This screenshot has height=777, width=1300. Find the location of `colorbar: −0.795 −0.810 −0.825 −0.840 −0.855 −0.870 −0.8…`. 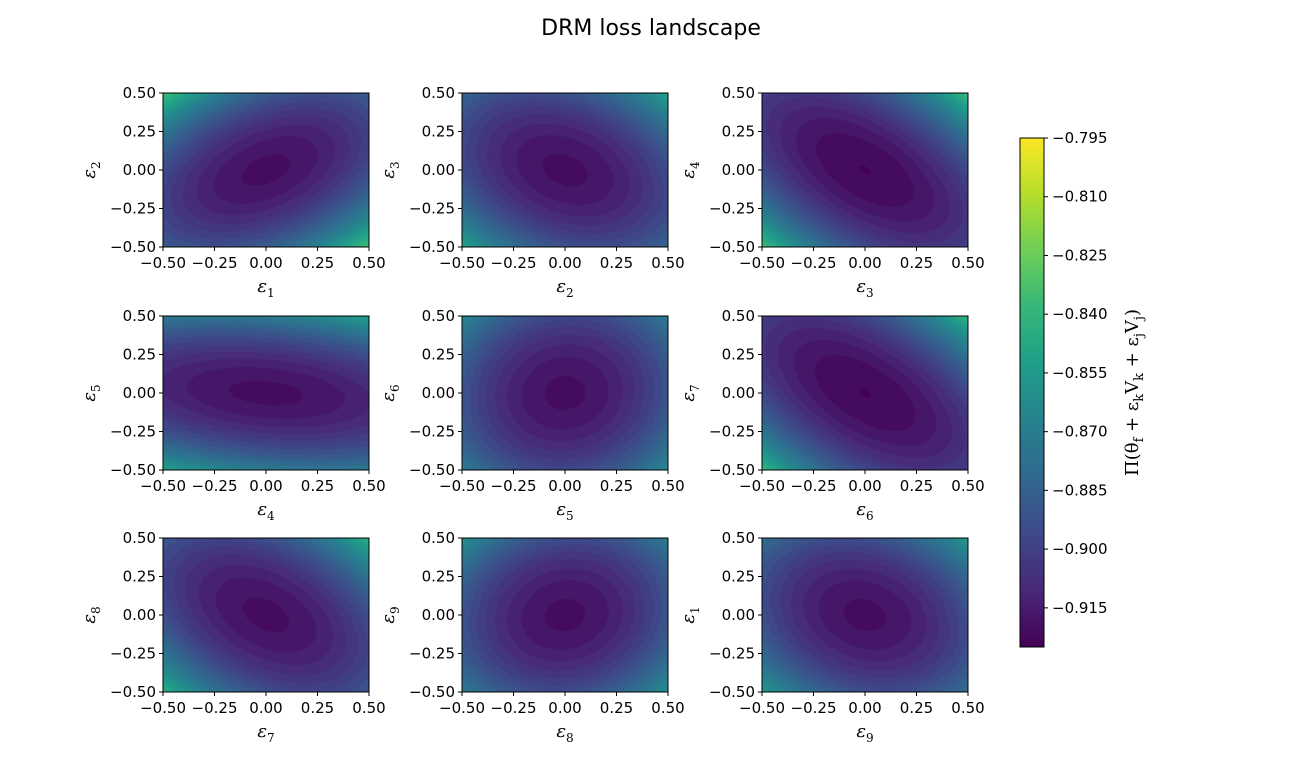

colorbar: −0.795 −0.810 −0.825 −0.840 −0.855 −0.870 −0.8… is located at coordinates (1083, 388).